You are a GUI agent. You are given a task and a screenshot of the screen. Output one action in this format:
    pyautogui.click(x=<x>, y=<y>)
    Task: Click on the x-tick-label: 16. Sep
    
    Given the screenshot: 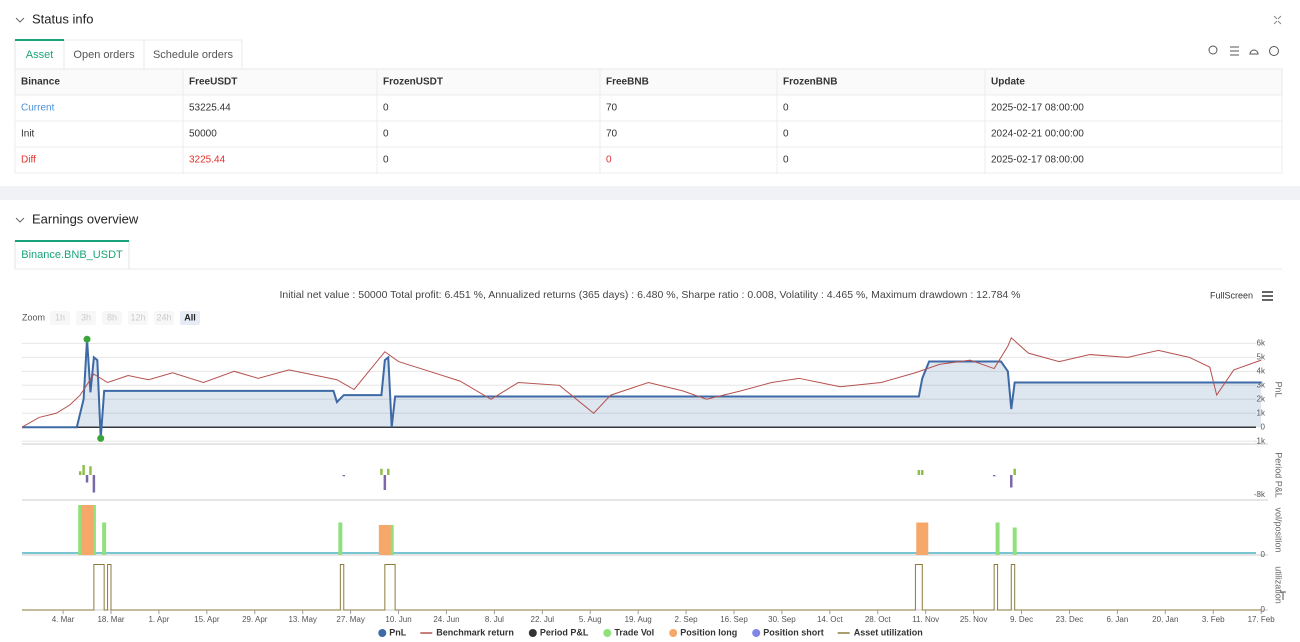 What is the action you would take?
    pyautogui.click(x=734, y=619)
    